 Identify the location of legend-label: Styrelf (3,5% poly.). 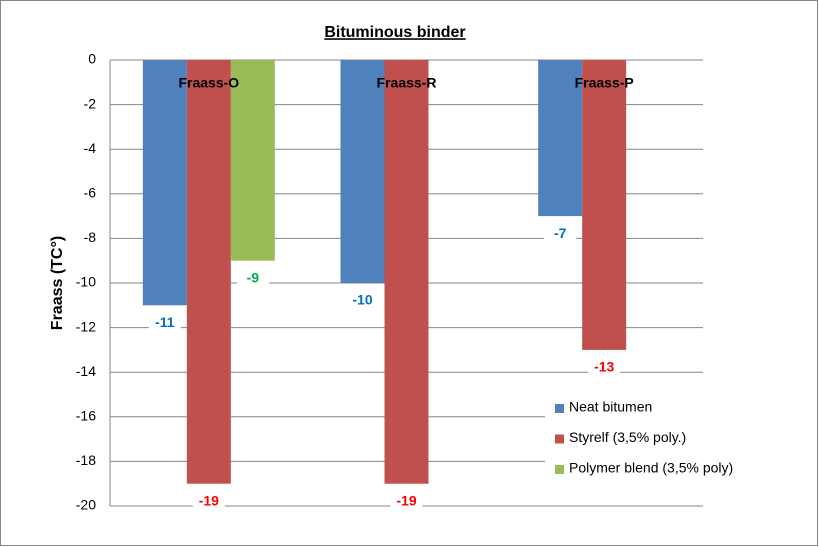
(627, 437).